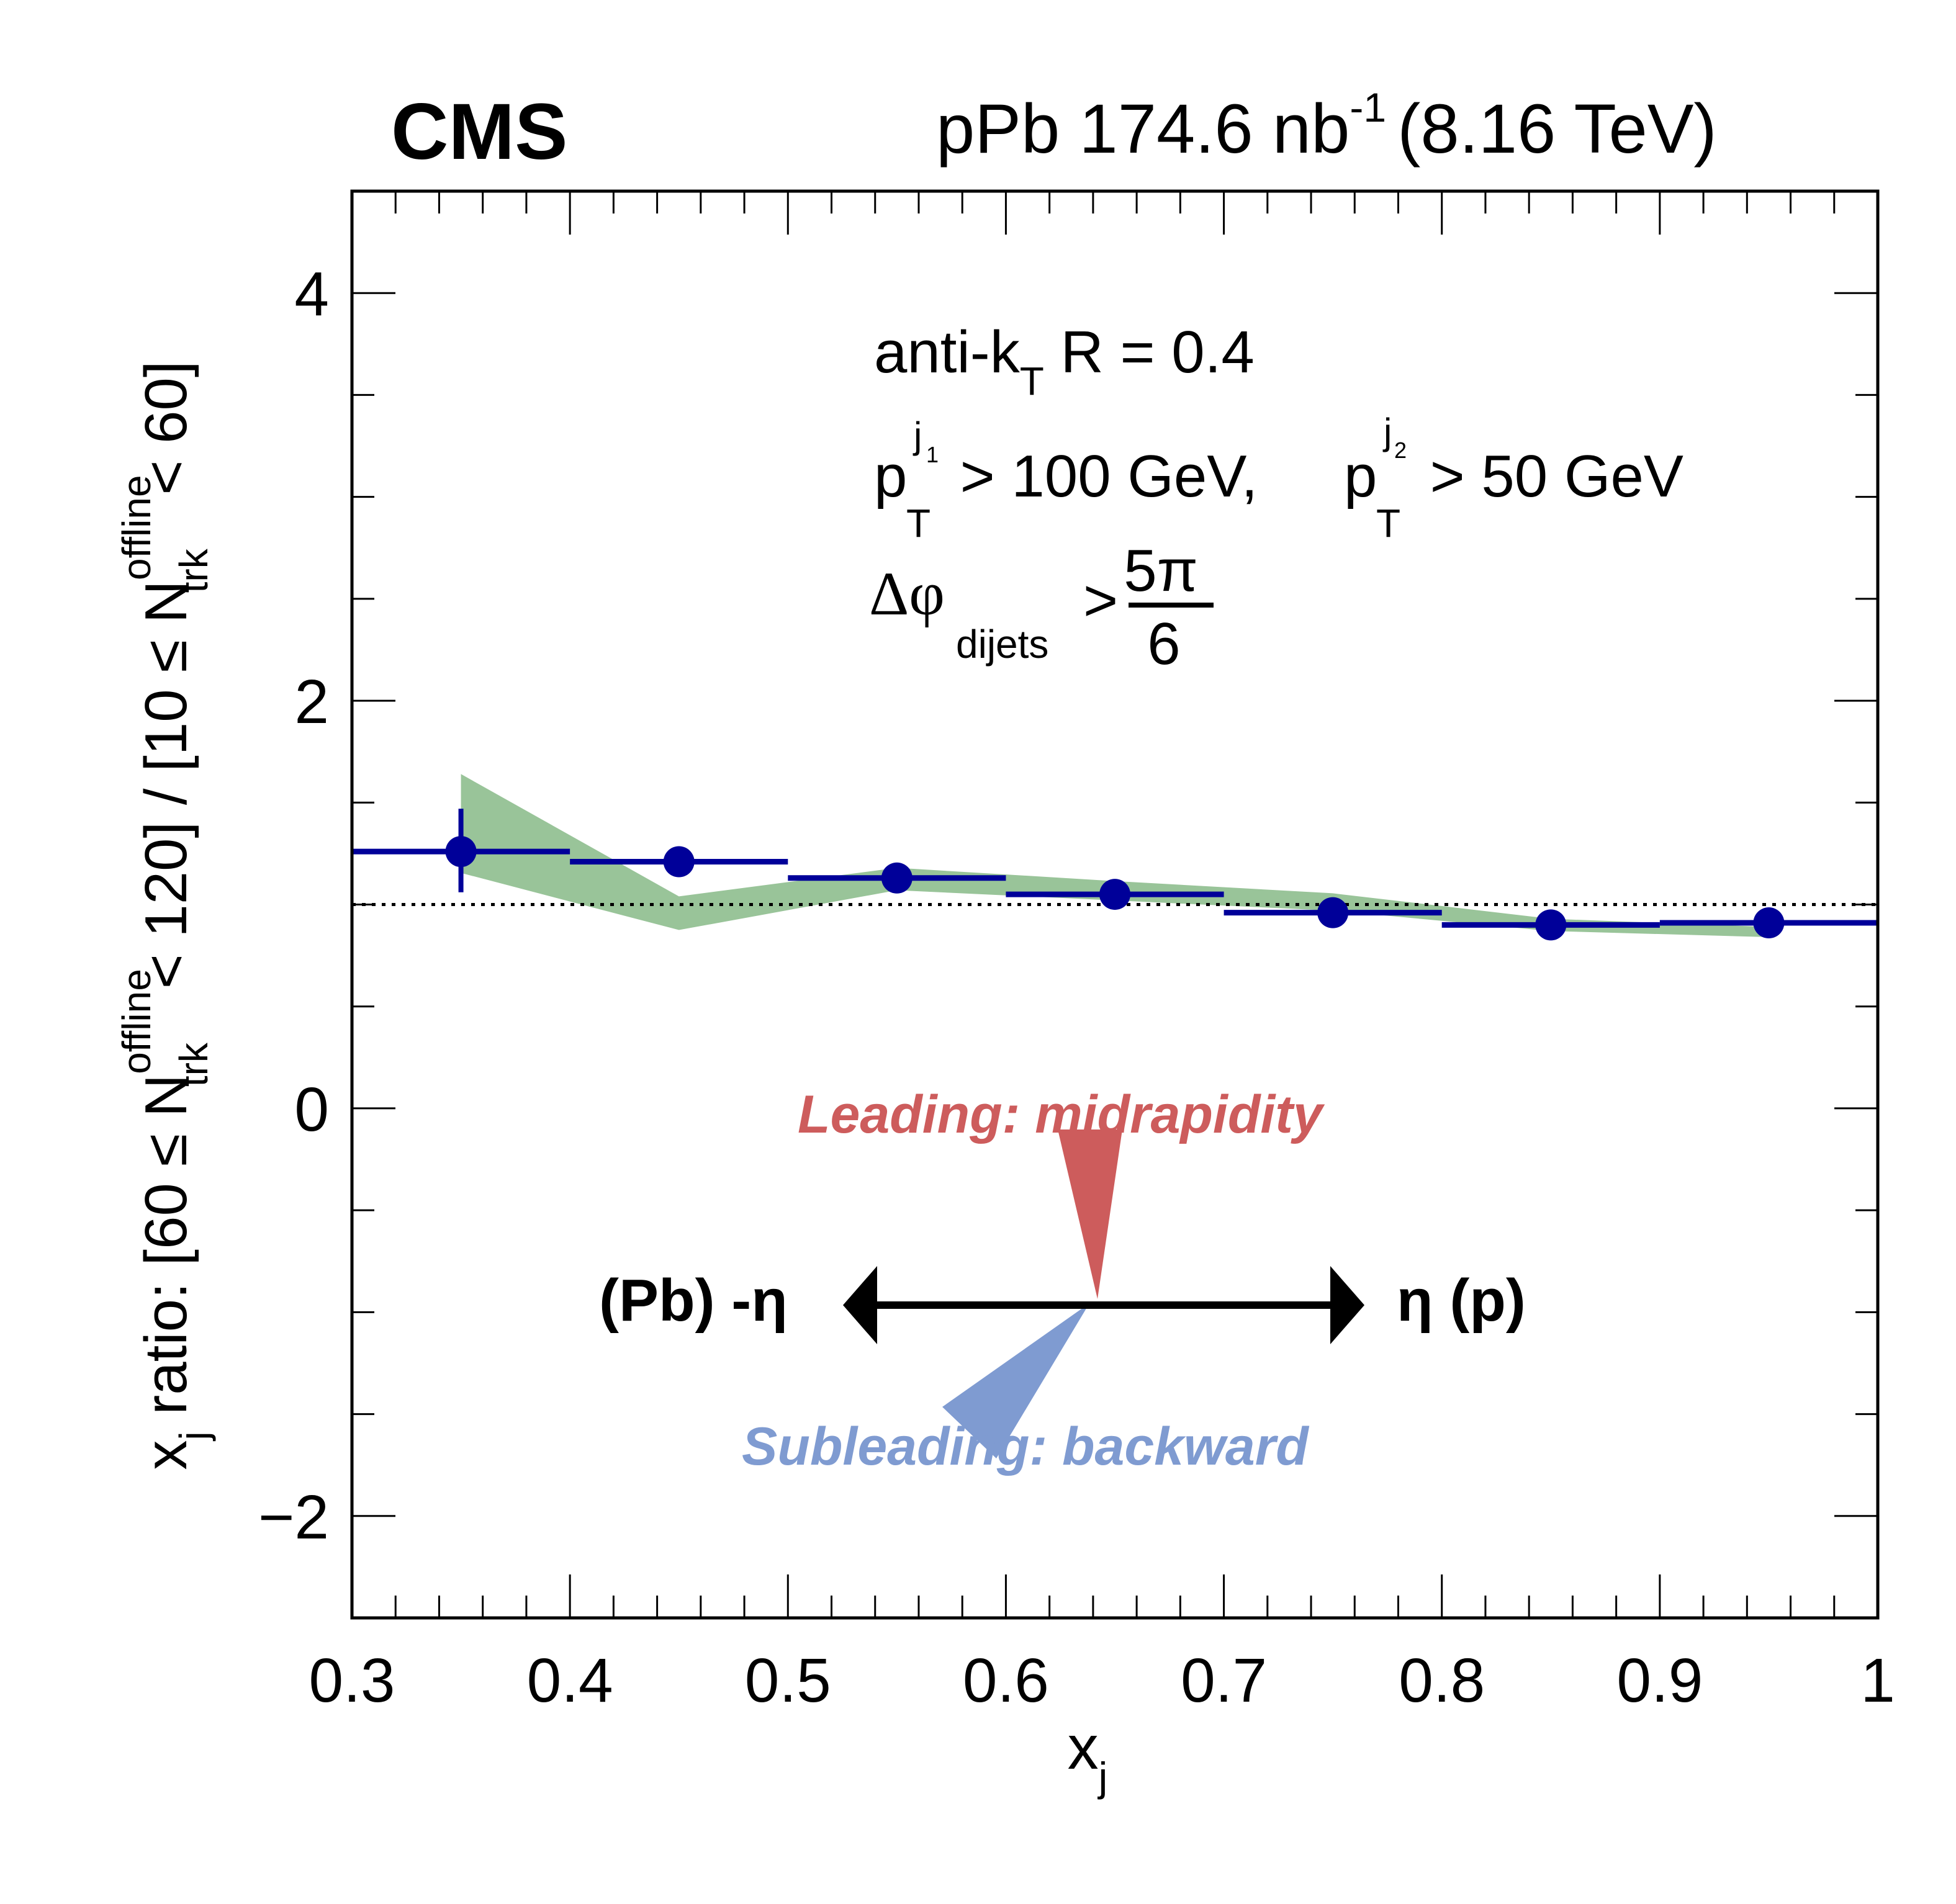 The height and width of the screenshot is (1904, 1956). What do you see at coordinates (1548, 477) in the screenshot?
I see `pt-cut-end: > 50 GeV` at bounding box center [1548, 477].